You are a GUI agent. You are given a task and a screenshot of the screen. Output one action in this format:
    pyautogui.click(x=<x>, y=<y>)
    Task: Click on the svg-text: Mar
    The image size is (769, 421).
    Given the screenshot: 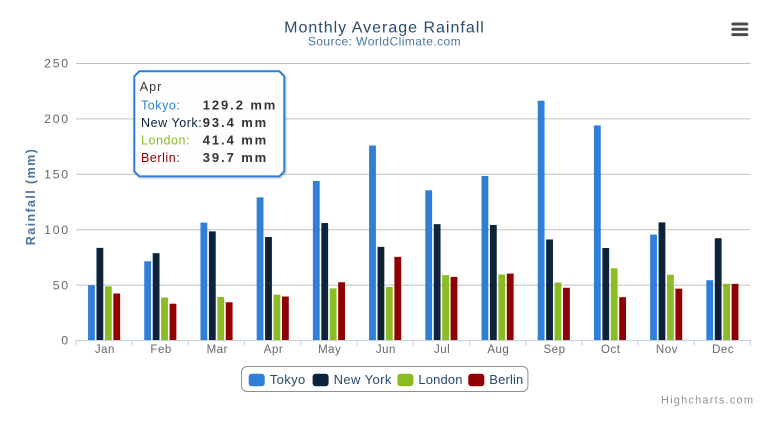 What is the action you would take?
    pyautogui.click(x=217, y=350)
    